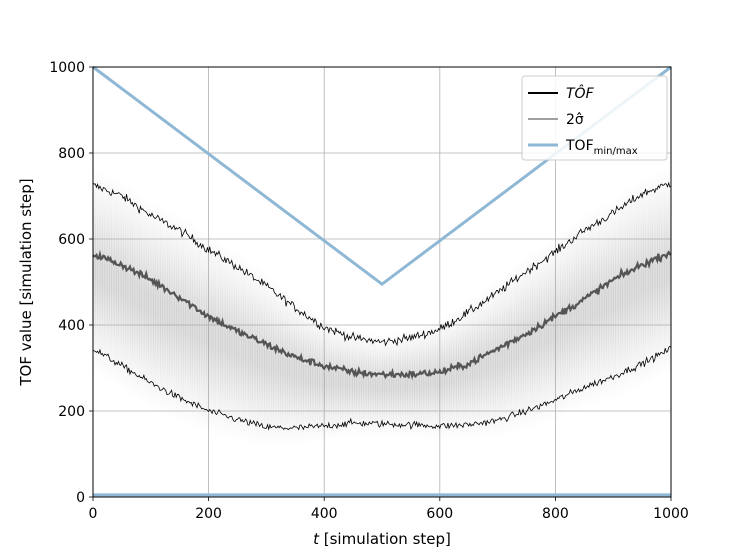  What do you see at coordinates (439, 514) in the screenshot?
I see `x-tick-label: 600` at bounding box center [439, 514].